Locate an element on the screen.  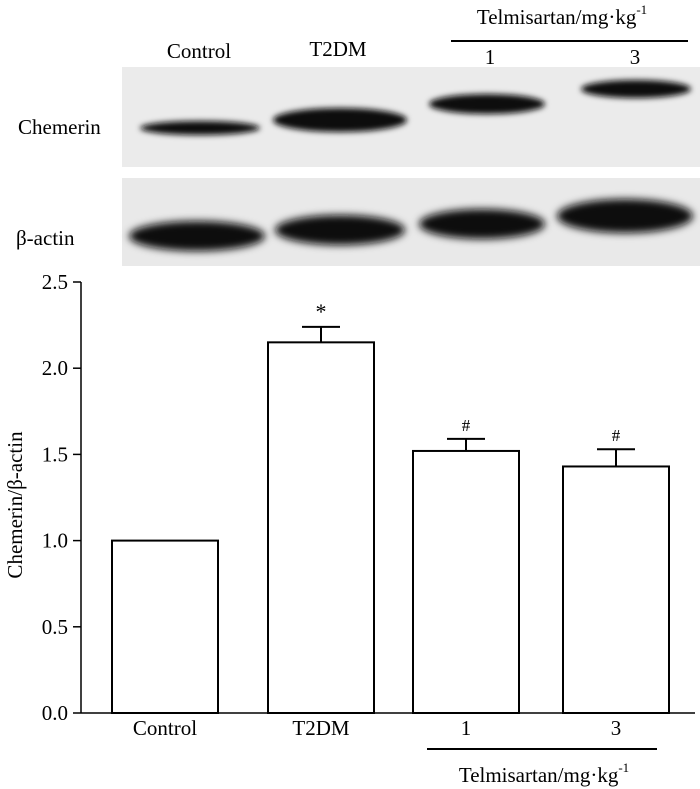
y-axis-label: Chemerin/β-actin is located at coordinates (15, 505).